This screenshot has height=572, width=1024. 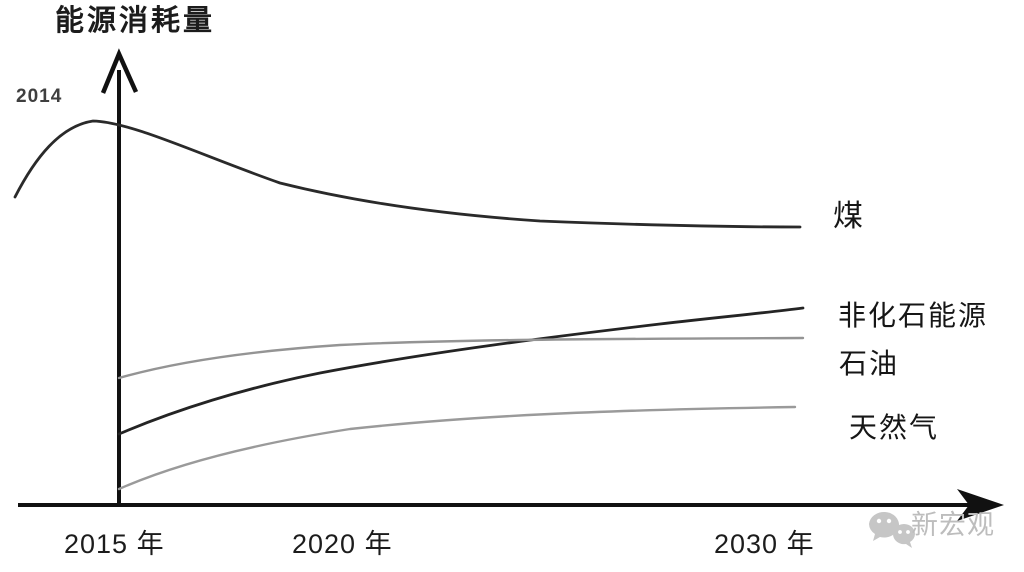 What do you see at coordinates (114, 544) in the screenshot?
I see `x-tick-2015: 2015 年` at bounding box center [114, 544].